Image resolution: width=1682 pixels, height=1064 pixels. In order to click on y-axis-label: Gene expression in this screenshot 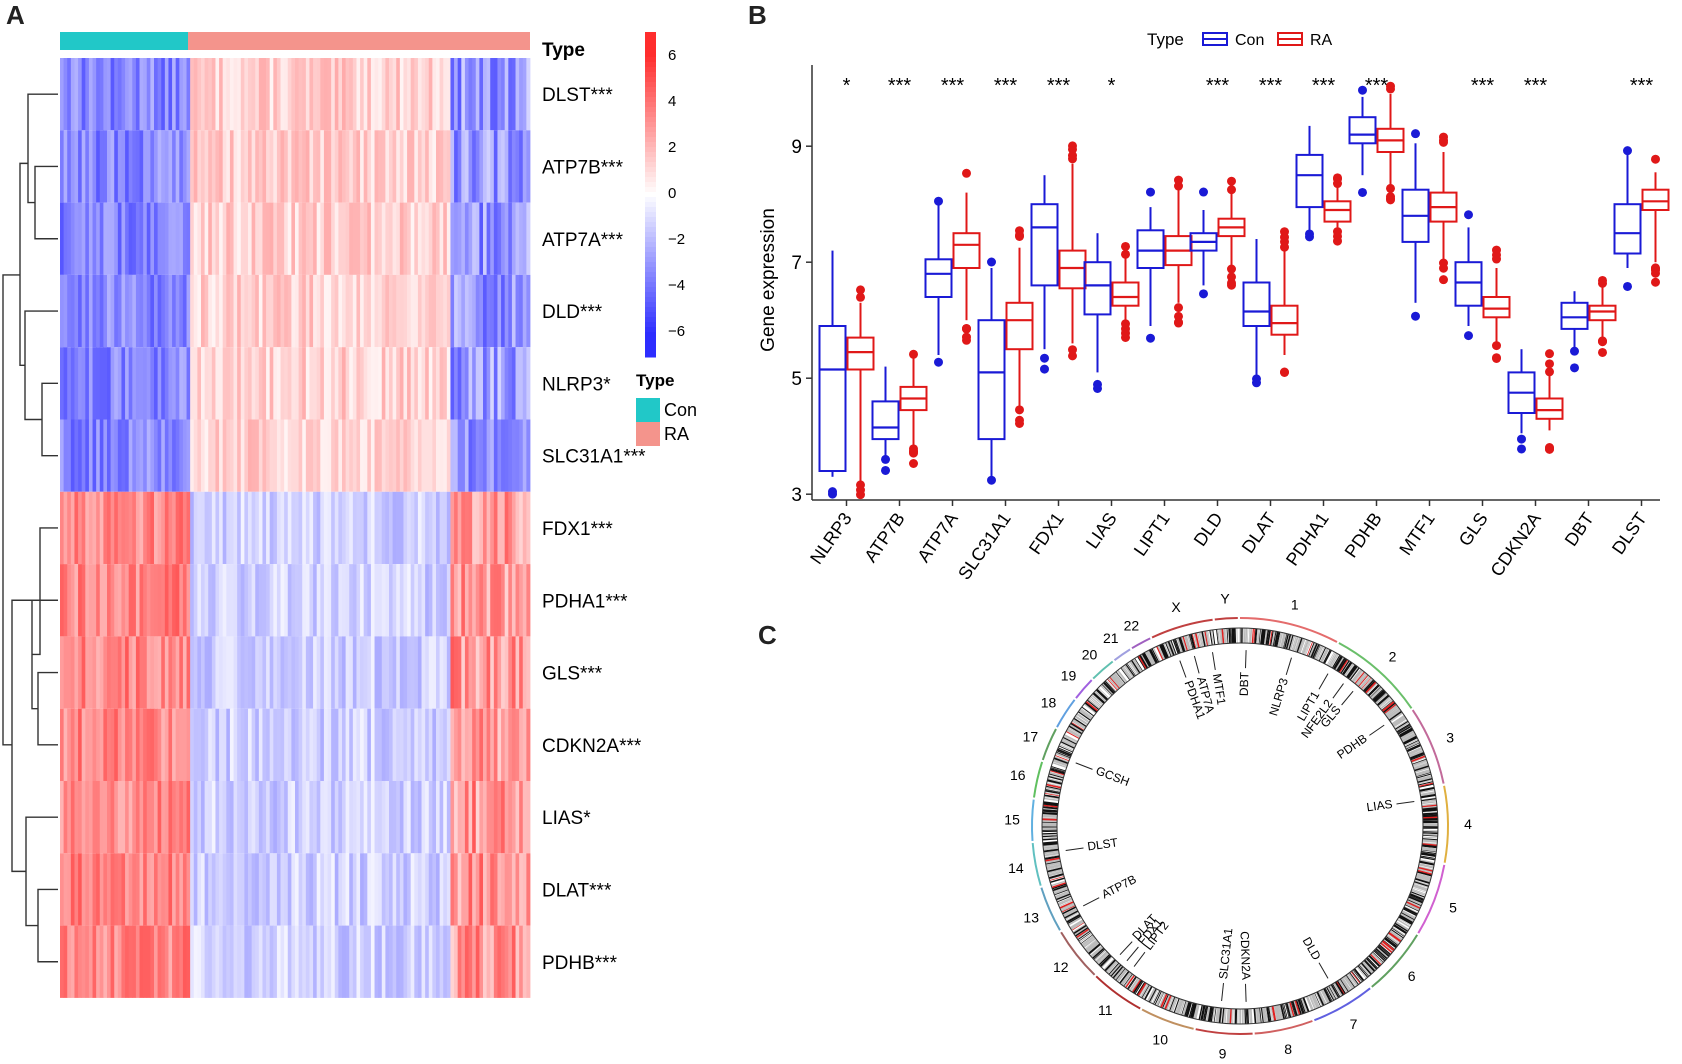, I will do `click(768, 280)`.